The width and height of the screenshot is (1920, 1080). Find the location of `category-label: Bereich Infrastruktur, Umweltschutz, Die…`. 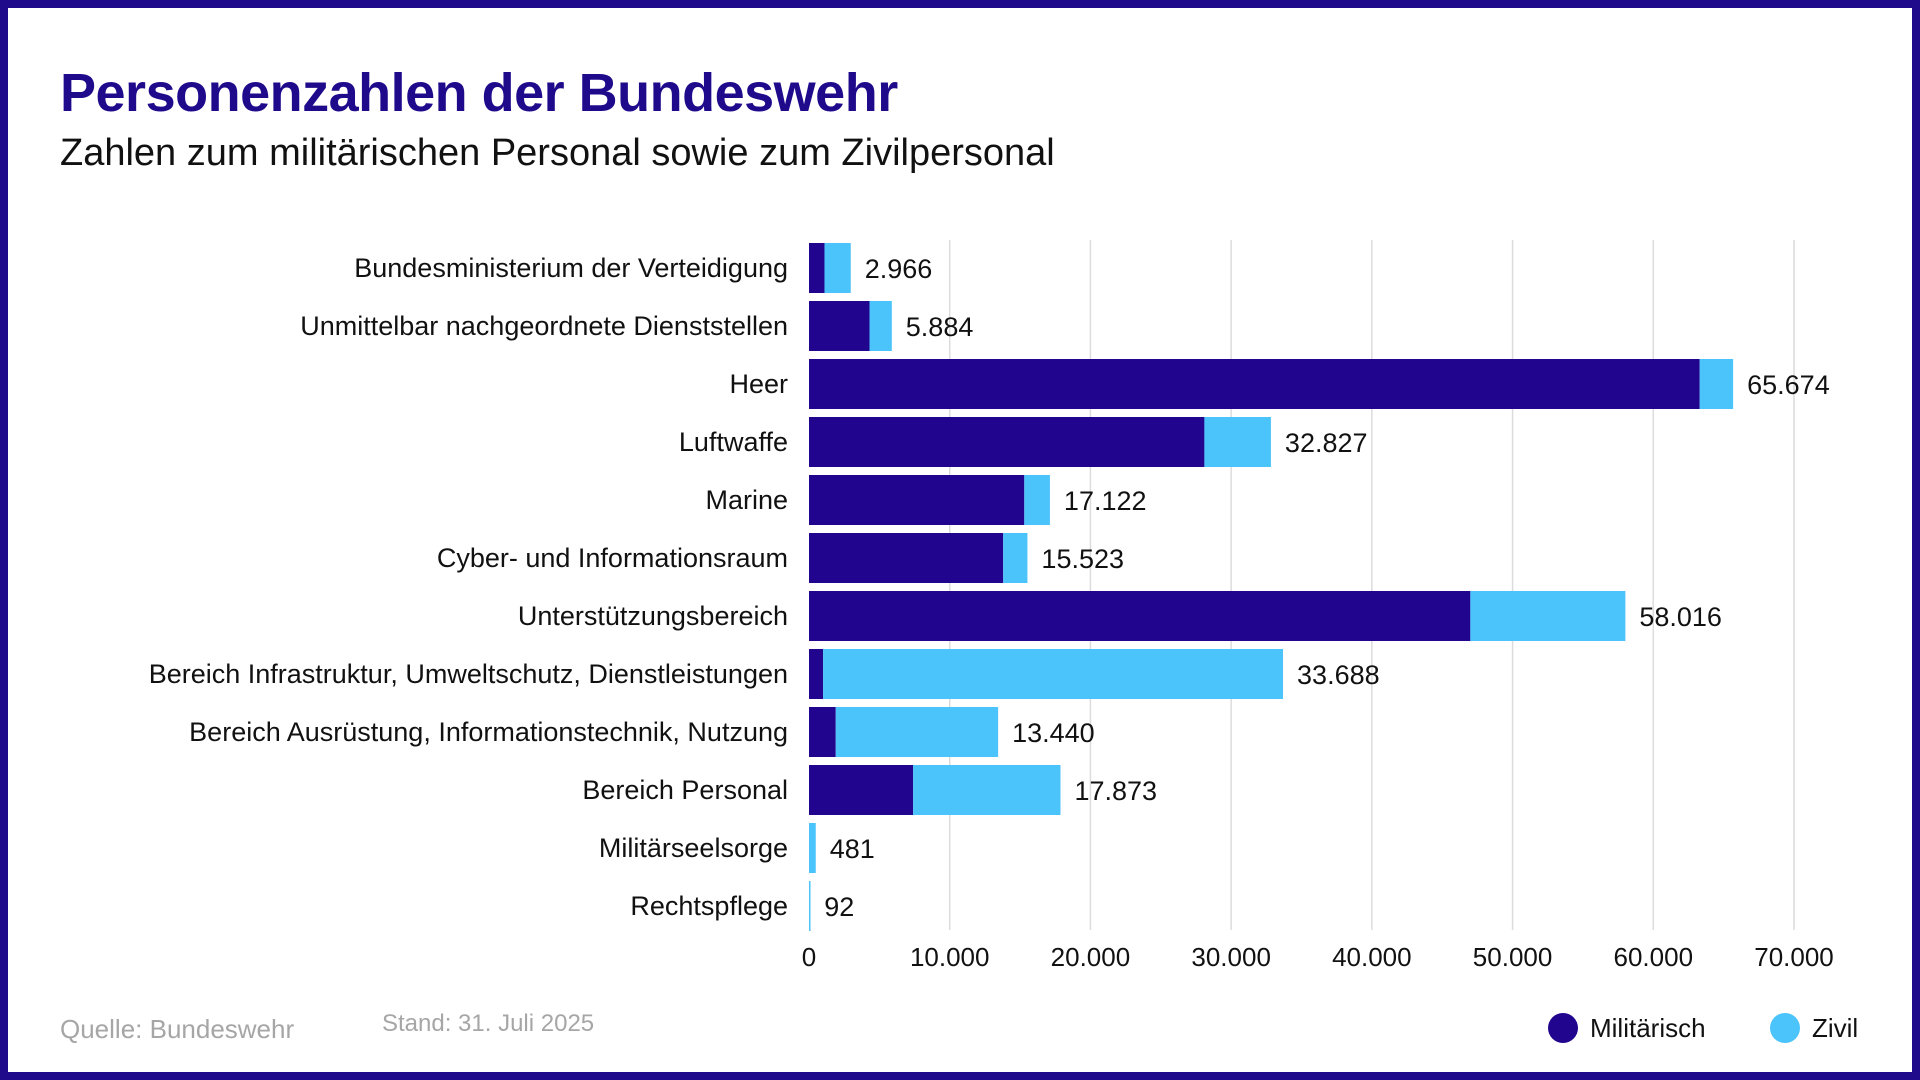

category-label: Bereich Infrastruktur, Umweltschutz, Die… is located at coordinates (468, 674).